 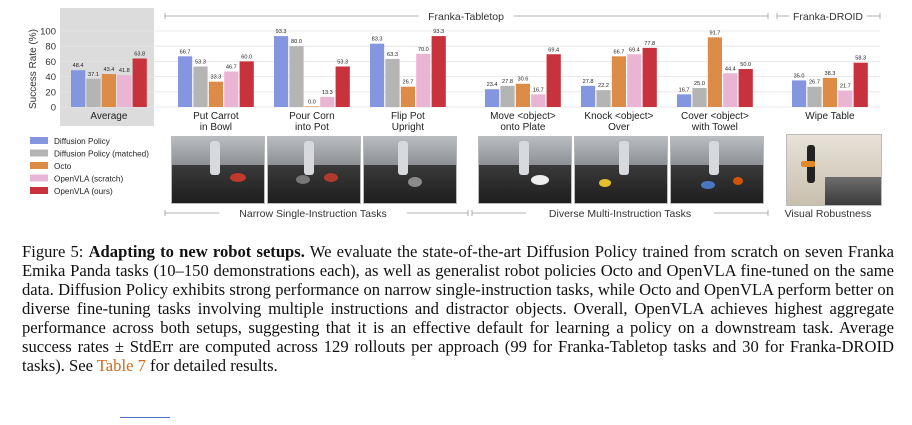 I want to click on group-franka-tabletop-label: Franka-Tabletop, so click(x=466, y=17).